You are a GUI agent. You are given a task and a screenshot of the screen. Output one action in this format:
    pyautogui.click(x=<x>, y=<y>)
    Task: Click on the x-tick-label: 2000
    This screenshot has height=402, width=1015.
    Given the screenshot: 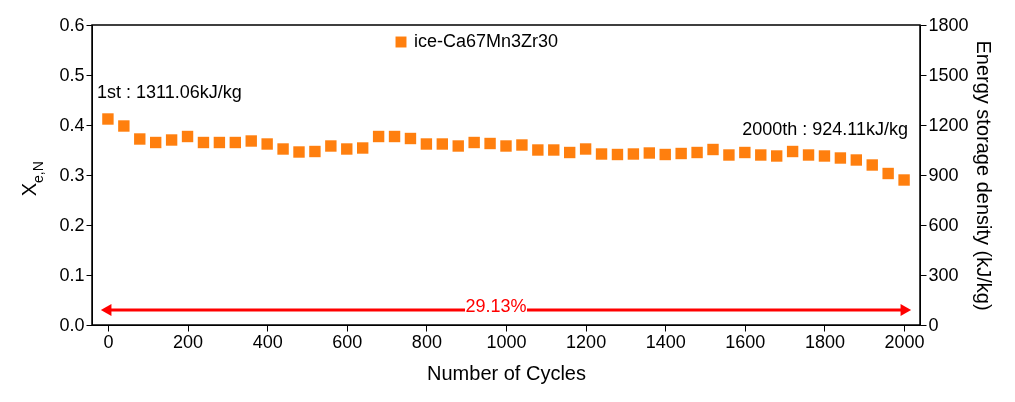 What is the action you would take?
    pyautogui.click(x=904, y=341)
    